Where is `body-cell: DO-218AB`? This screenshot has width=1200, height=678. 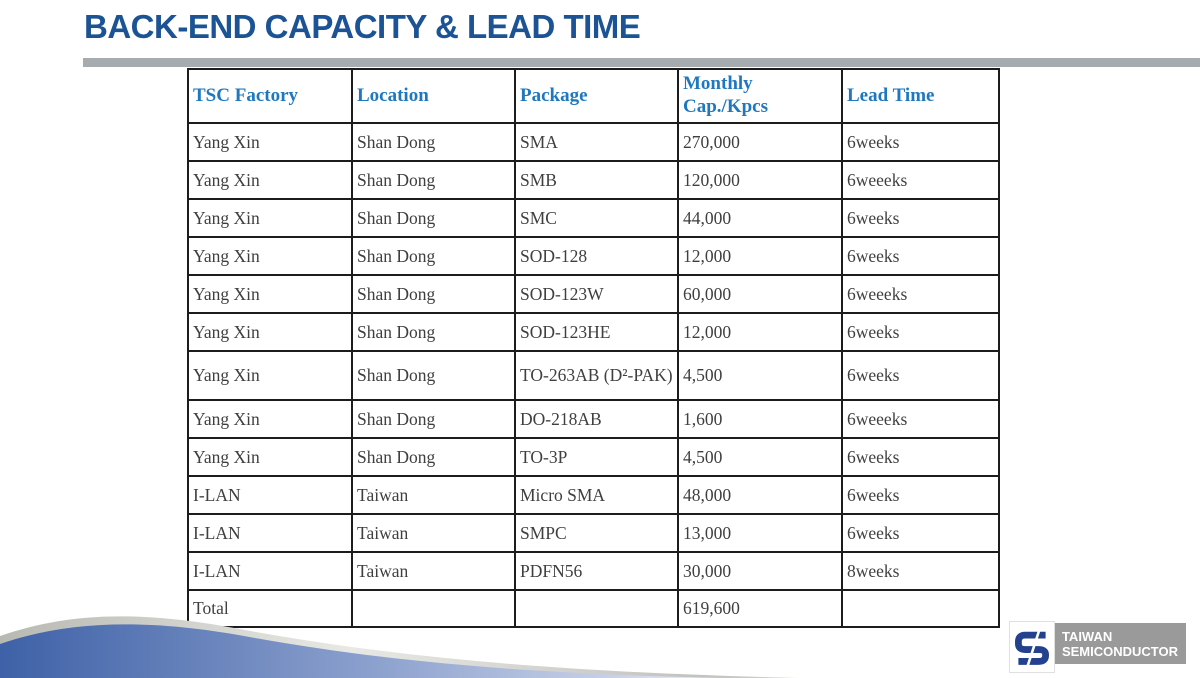 body-cell: DO-218AB is located at coordinates (596, 419).